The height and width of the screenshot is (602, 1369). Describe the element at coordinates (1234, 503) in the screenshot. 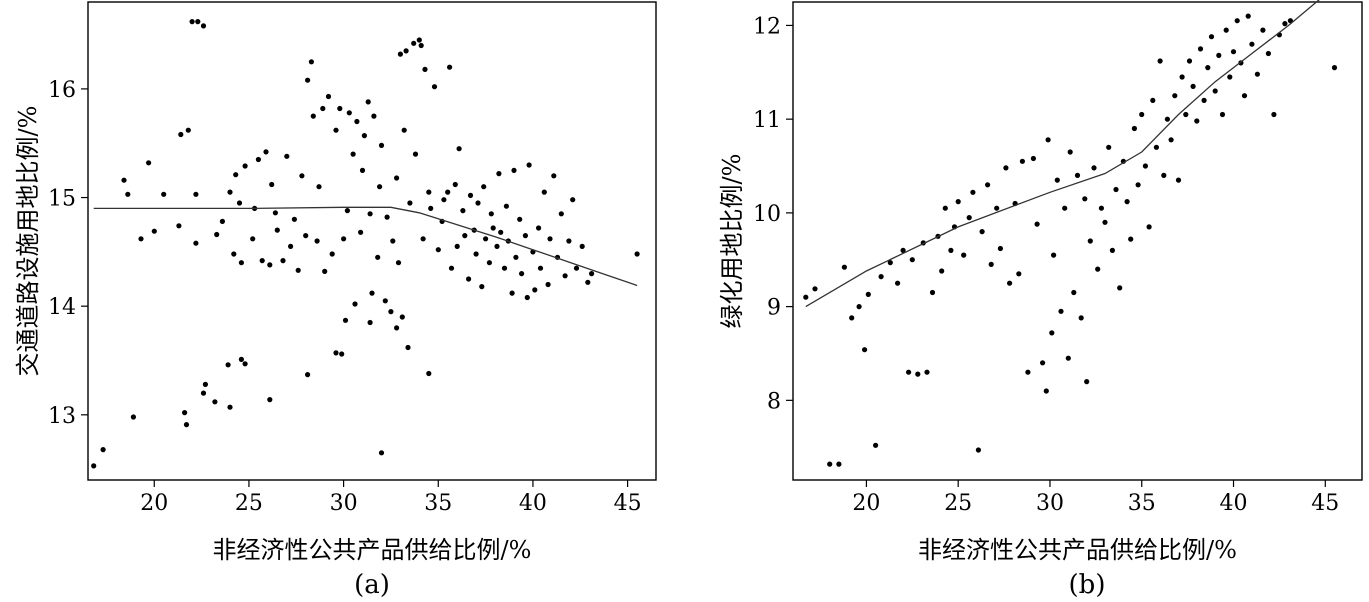

I see `x-tick-label: 40` at that location.